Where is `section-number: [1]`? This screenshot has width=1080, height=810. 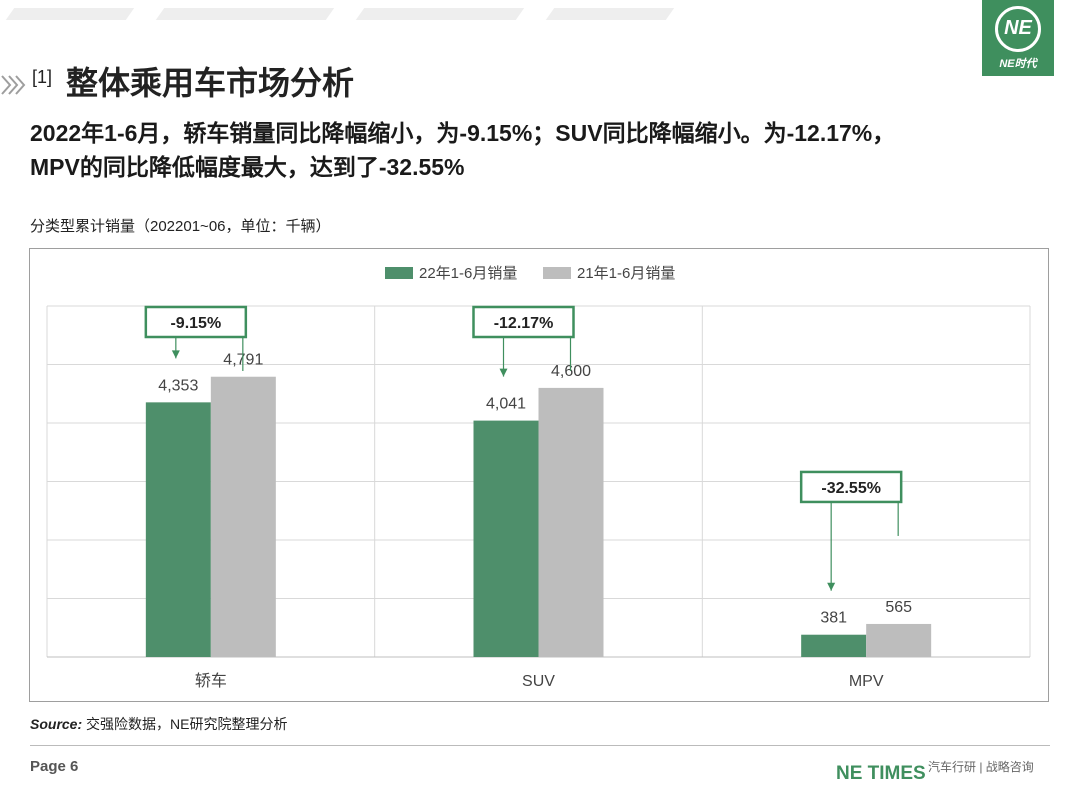 section-number: [1] is located at coordinates (42, 77).